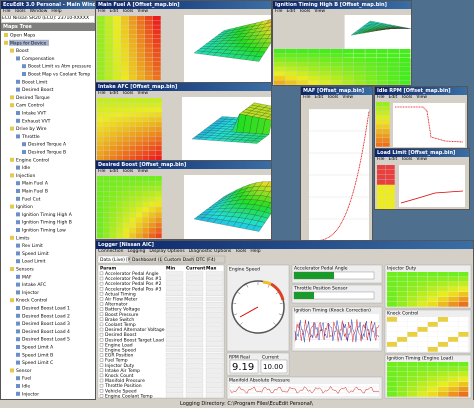 The width and height of the screenshot is (474, 408). I want to click on tree-item: Desired Torque A, so click(47, 145).